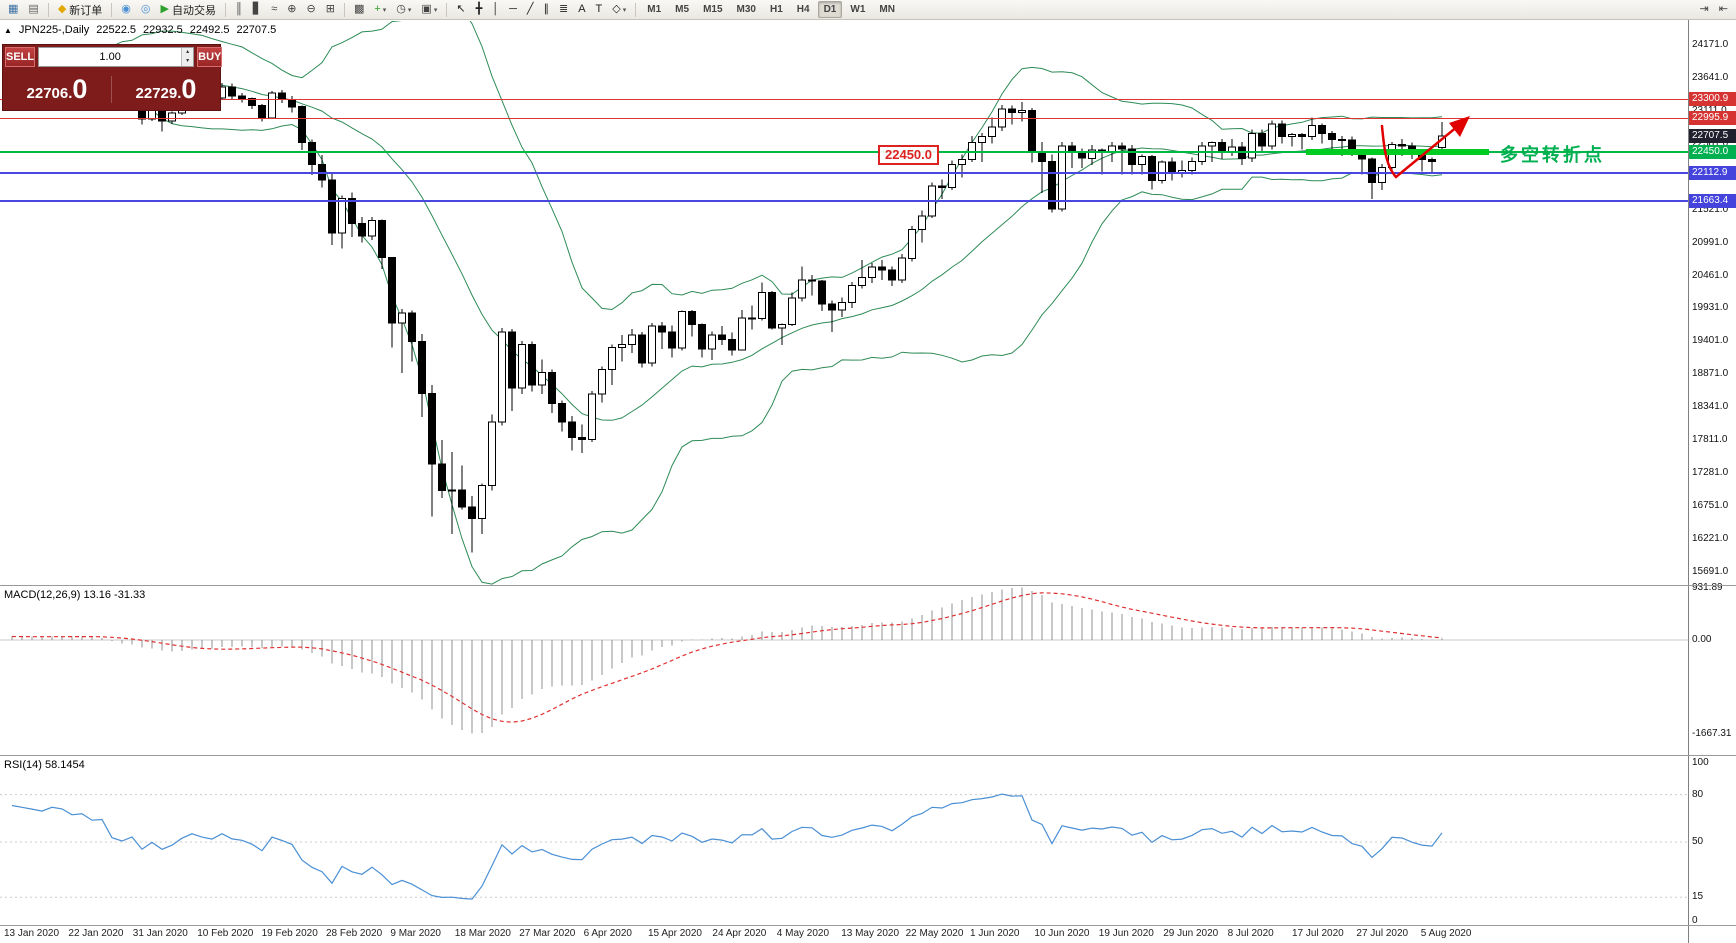 The width and height of the screenshot is (1736, 943). What do you see at coordinates (675, 933) in the screenshot?
I see `date-label: 15 Apr 2020` at bounding box center [675, 933].